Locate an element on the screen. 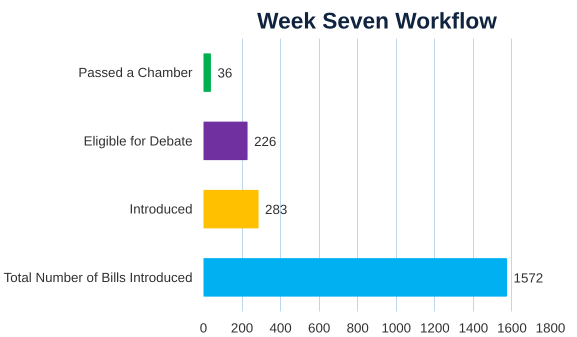 The width and height of the screenshot is (577, 337). data-label: 226 is located at coordinates (265, 141).